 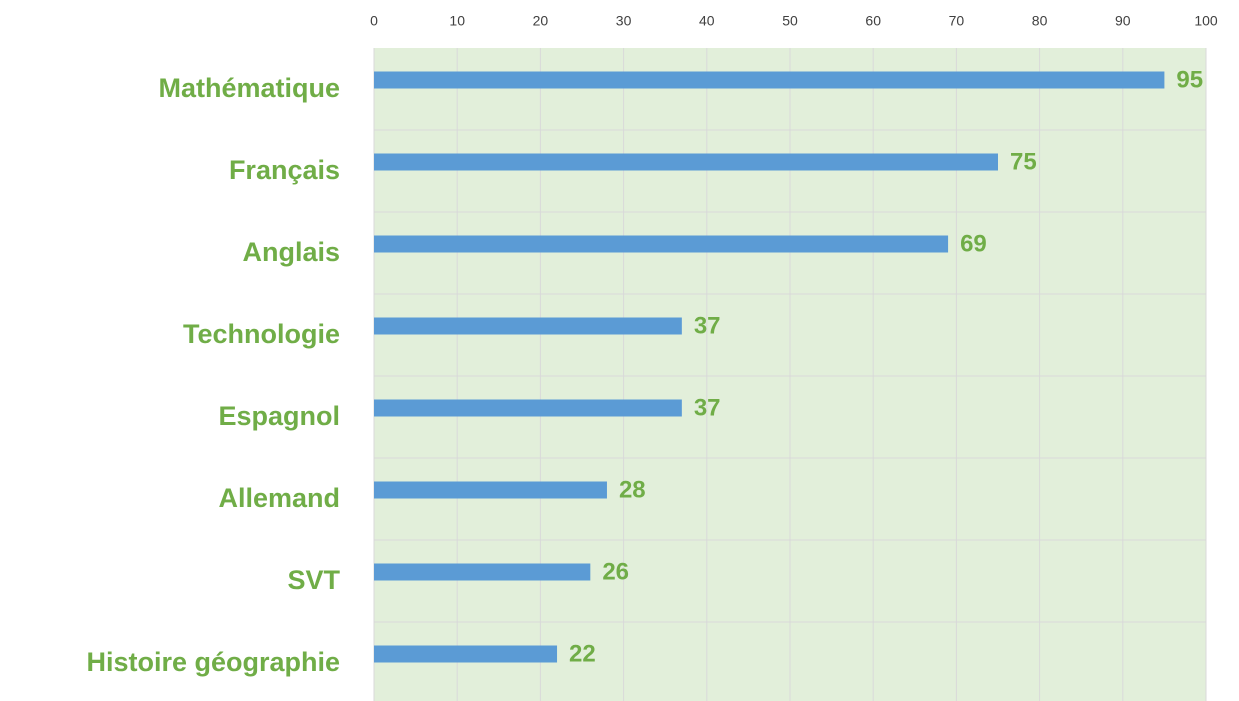 What do you see at coordinates (291, 252) in the screenshot?
I see `y-tick-label: Anglais` at bounding box center [291, 252].